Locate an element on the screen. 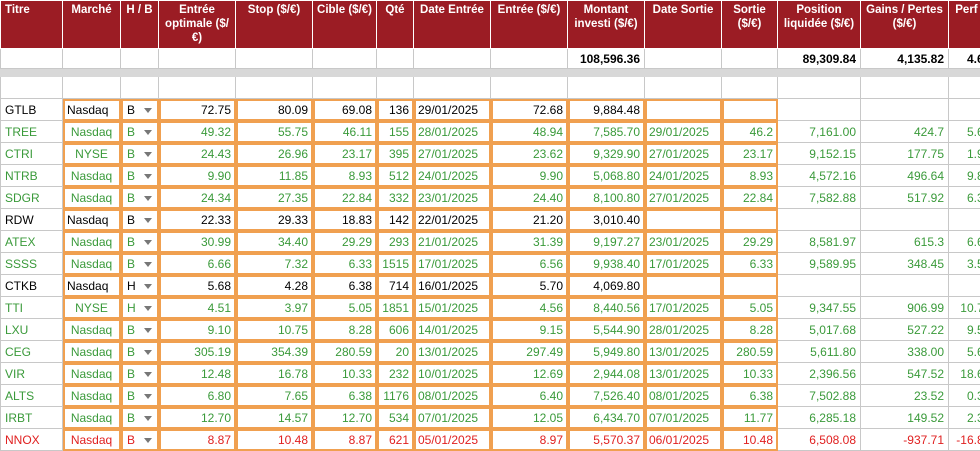  cell-entree-optimale: 8.87 is located at coordinates (197, 440).